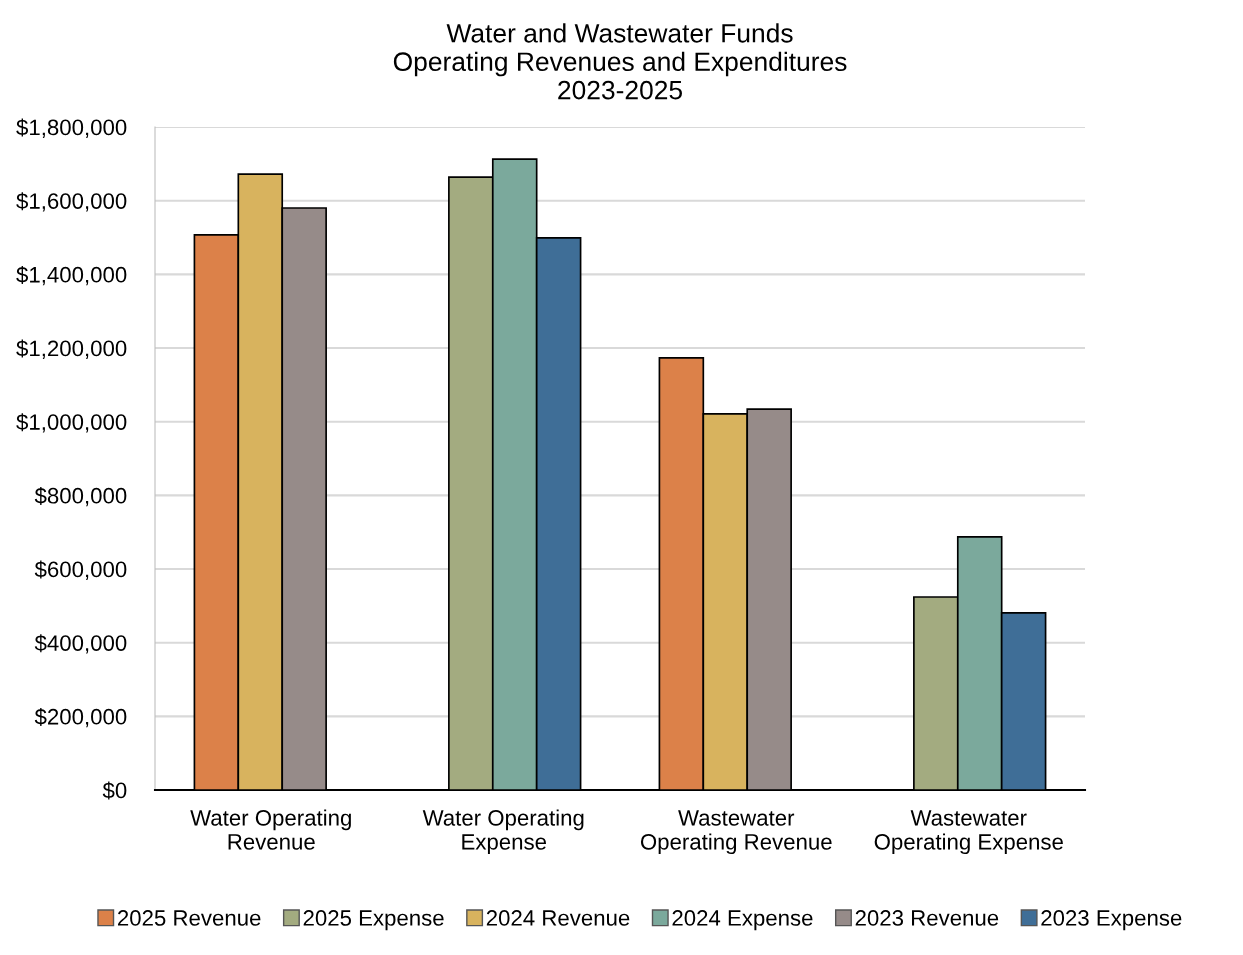 This screenshot has height=955, width=1243. Describe the element at coordinates (80, 644) in the screenshot. I see `y-tick-label: $400,000` at that location.